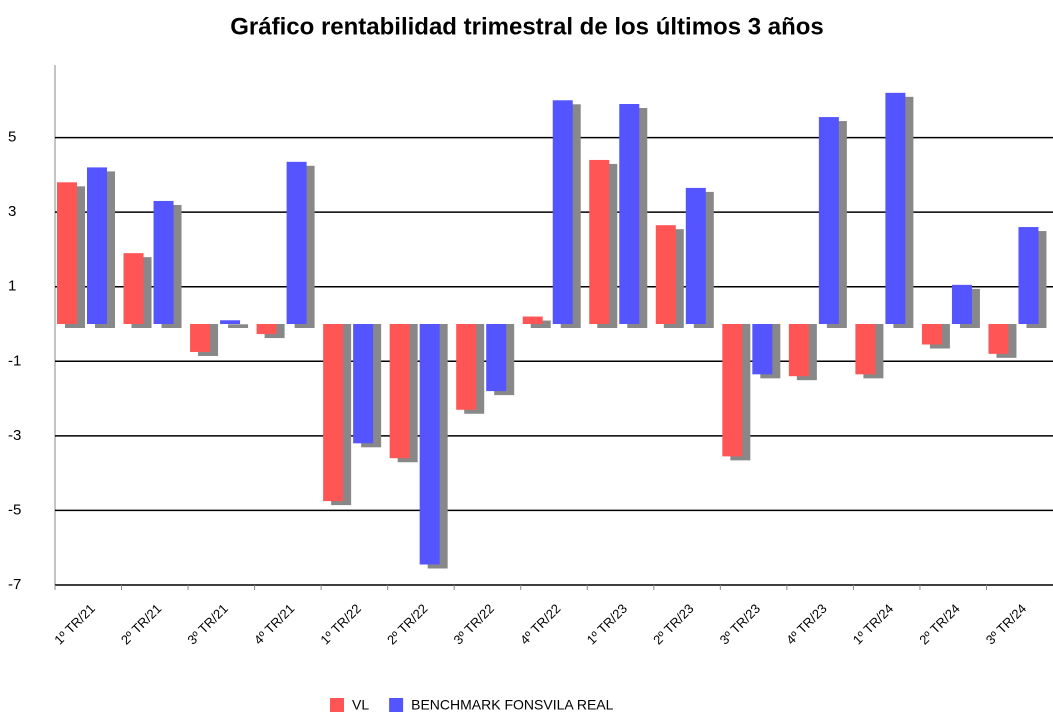 This screenshot has width=1053, height=720. I want to click on x-tick-label: 1º TR/23, so click(607, 624).